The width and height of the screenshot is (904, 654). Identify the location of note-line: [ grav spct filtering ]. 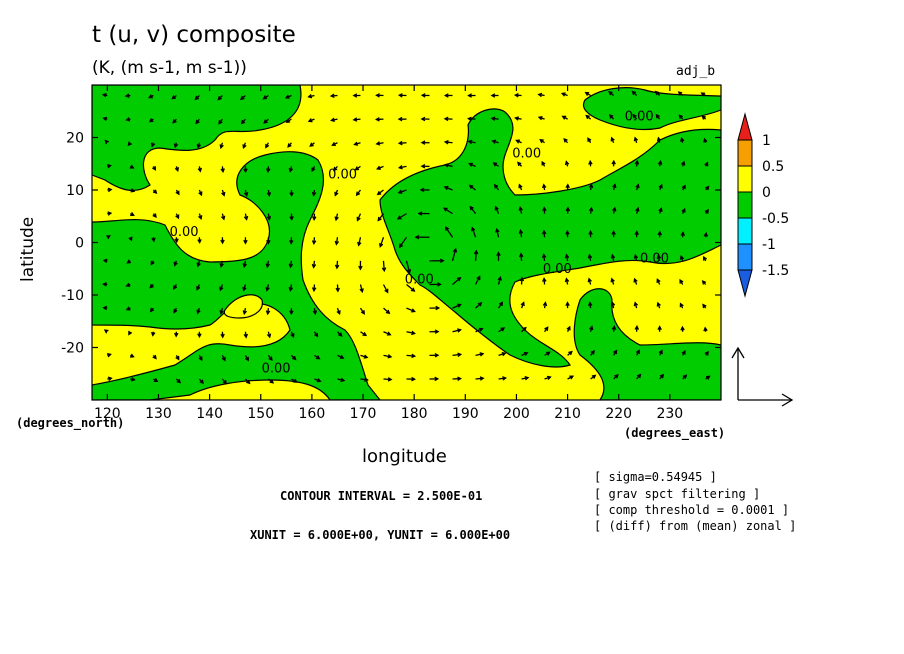
(677, 494).